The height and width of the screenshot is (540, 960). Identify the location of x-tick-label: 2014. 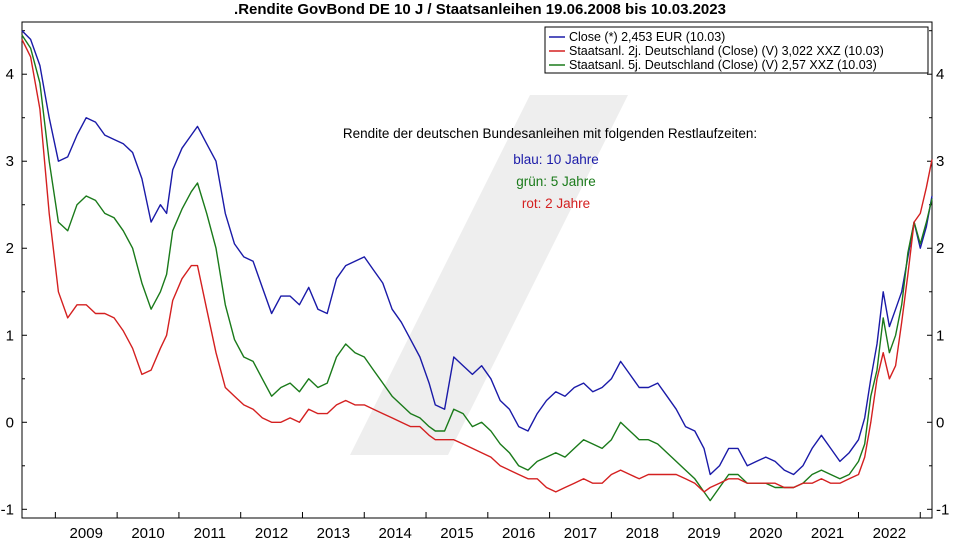
(394, 532).